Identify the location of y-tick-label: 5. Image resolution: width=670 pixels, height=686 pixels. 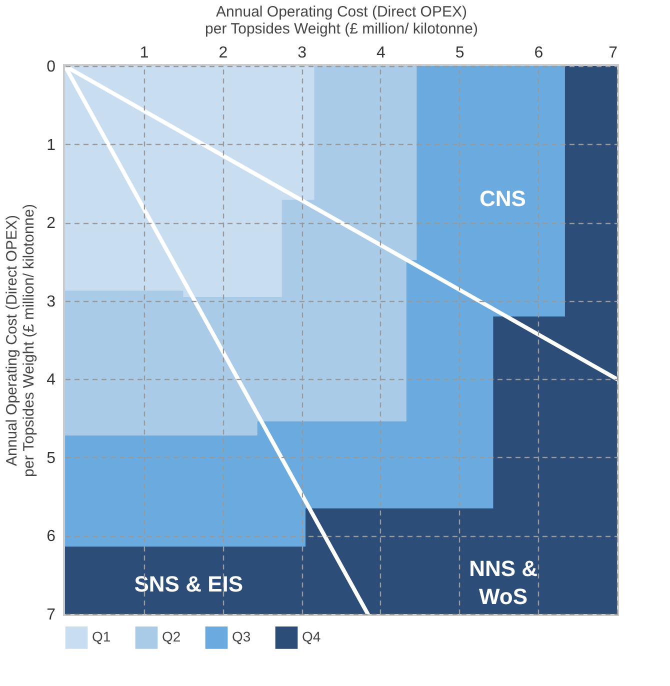
(51, 458).